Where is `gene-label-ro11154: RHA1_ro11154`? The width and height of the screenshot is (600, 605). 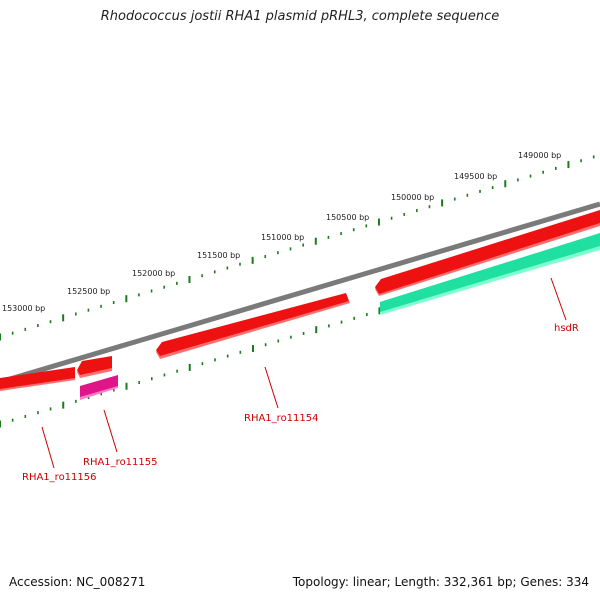
gene-label-ro11154: RHA1_ro11154 is located at coordinates (281, 418).